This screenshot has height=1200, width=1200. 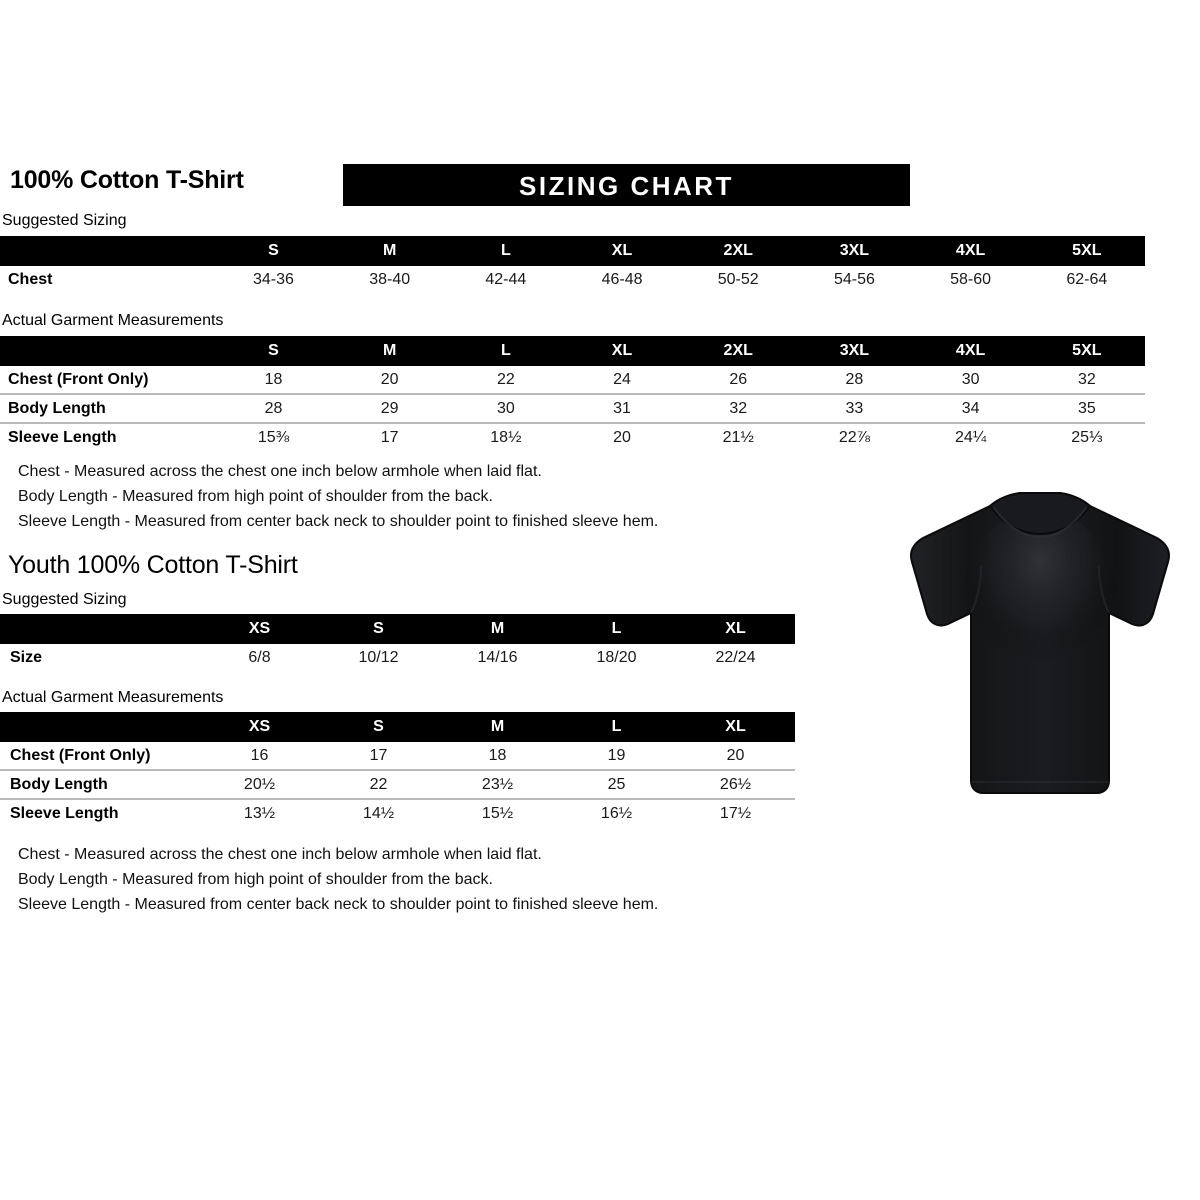 What do you see at coordinates (26, 657) in the screenshot?
I see `row-label-size: Size` at bounding box center [26, 657].